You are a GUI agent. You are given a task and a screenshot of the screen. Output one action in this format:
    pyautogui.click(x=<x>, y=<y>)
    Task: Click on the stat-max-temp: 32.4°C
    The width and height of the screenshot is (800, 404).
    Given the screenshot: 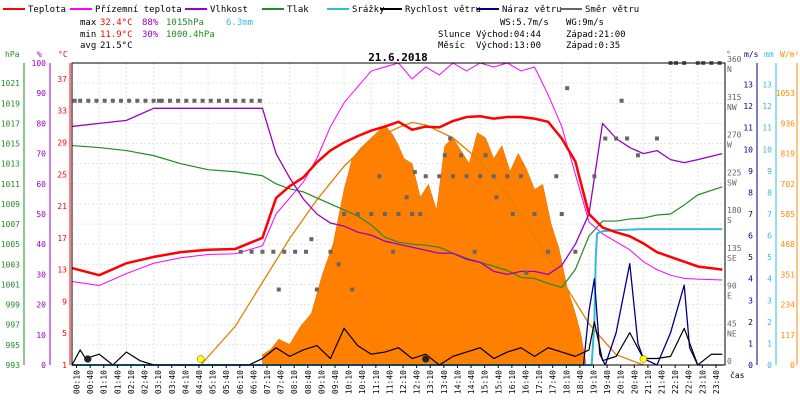 What is the action you would take?
    pyautogui.click(x=116, y=23)
    